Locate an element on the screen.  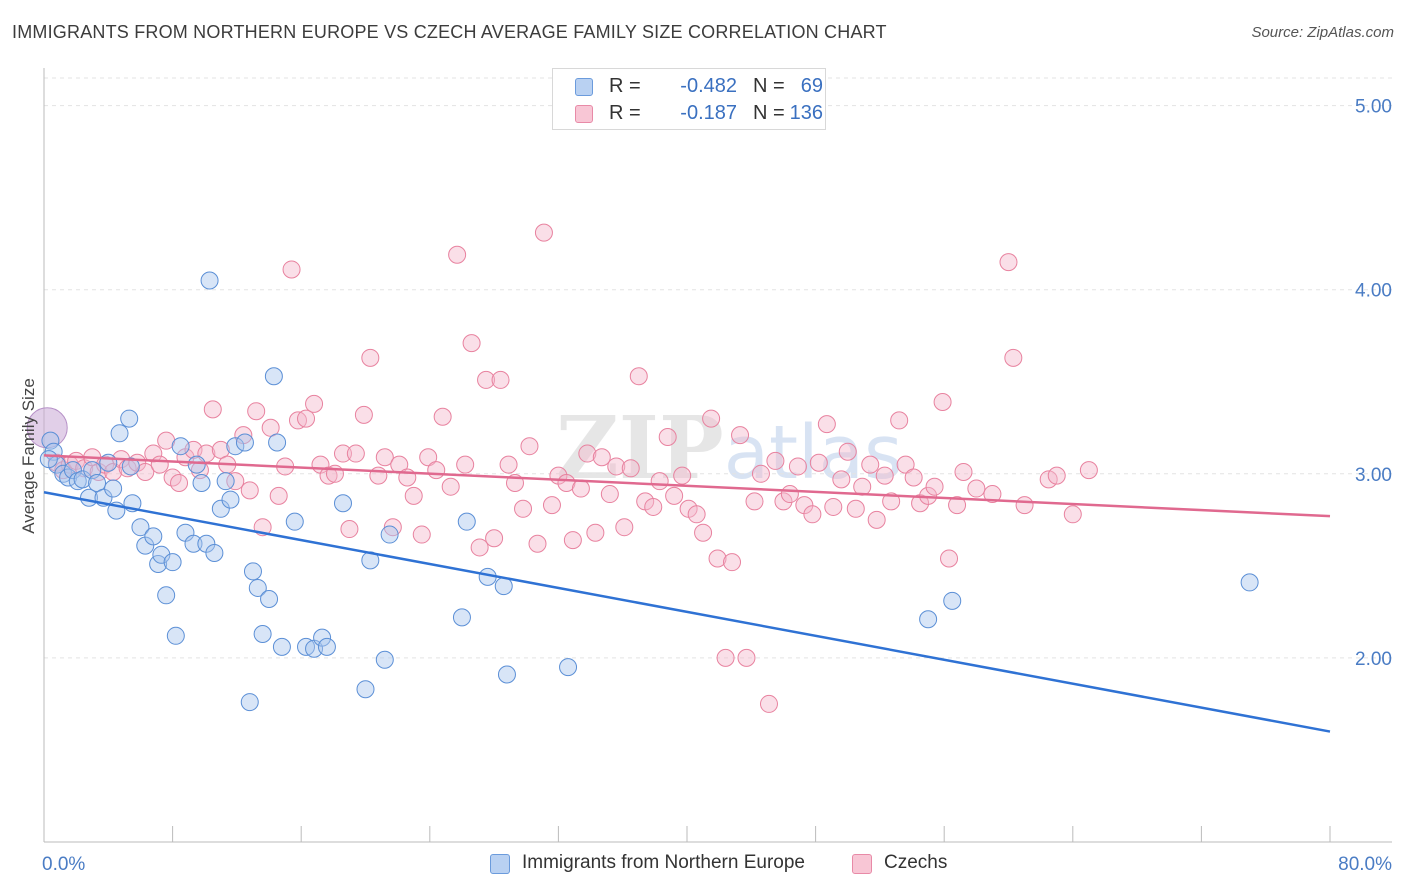
legend-label: Immigrants from Northern Europe is located at coordinates (663, 862).